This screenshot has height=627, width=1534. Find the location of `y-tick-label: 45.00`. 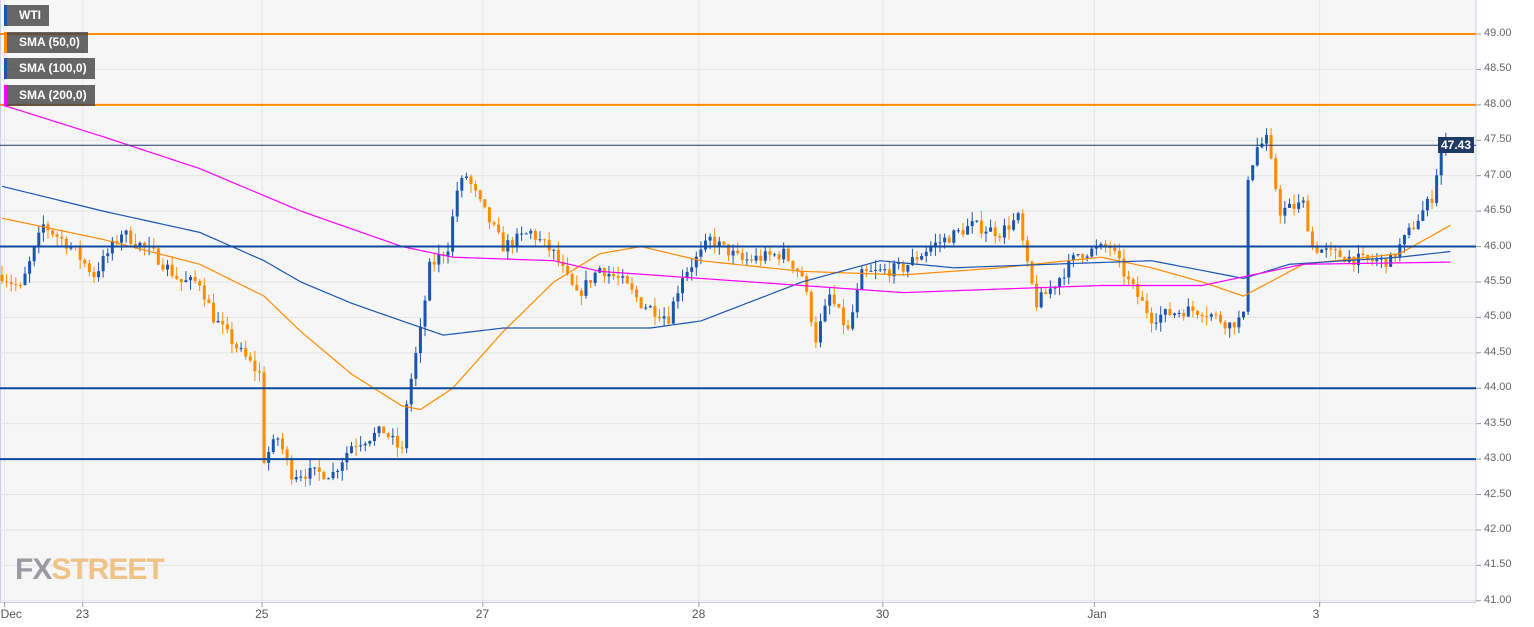

y-tick-label: 45.00 is located at coordinates (1498, 316).